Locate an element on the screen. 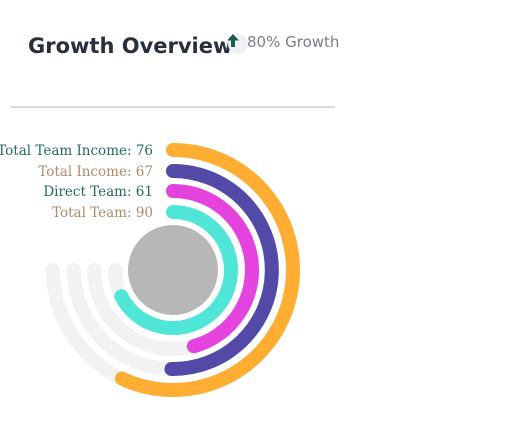  chart-center-circle is located at coordinates (173, 270).